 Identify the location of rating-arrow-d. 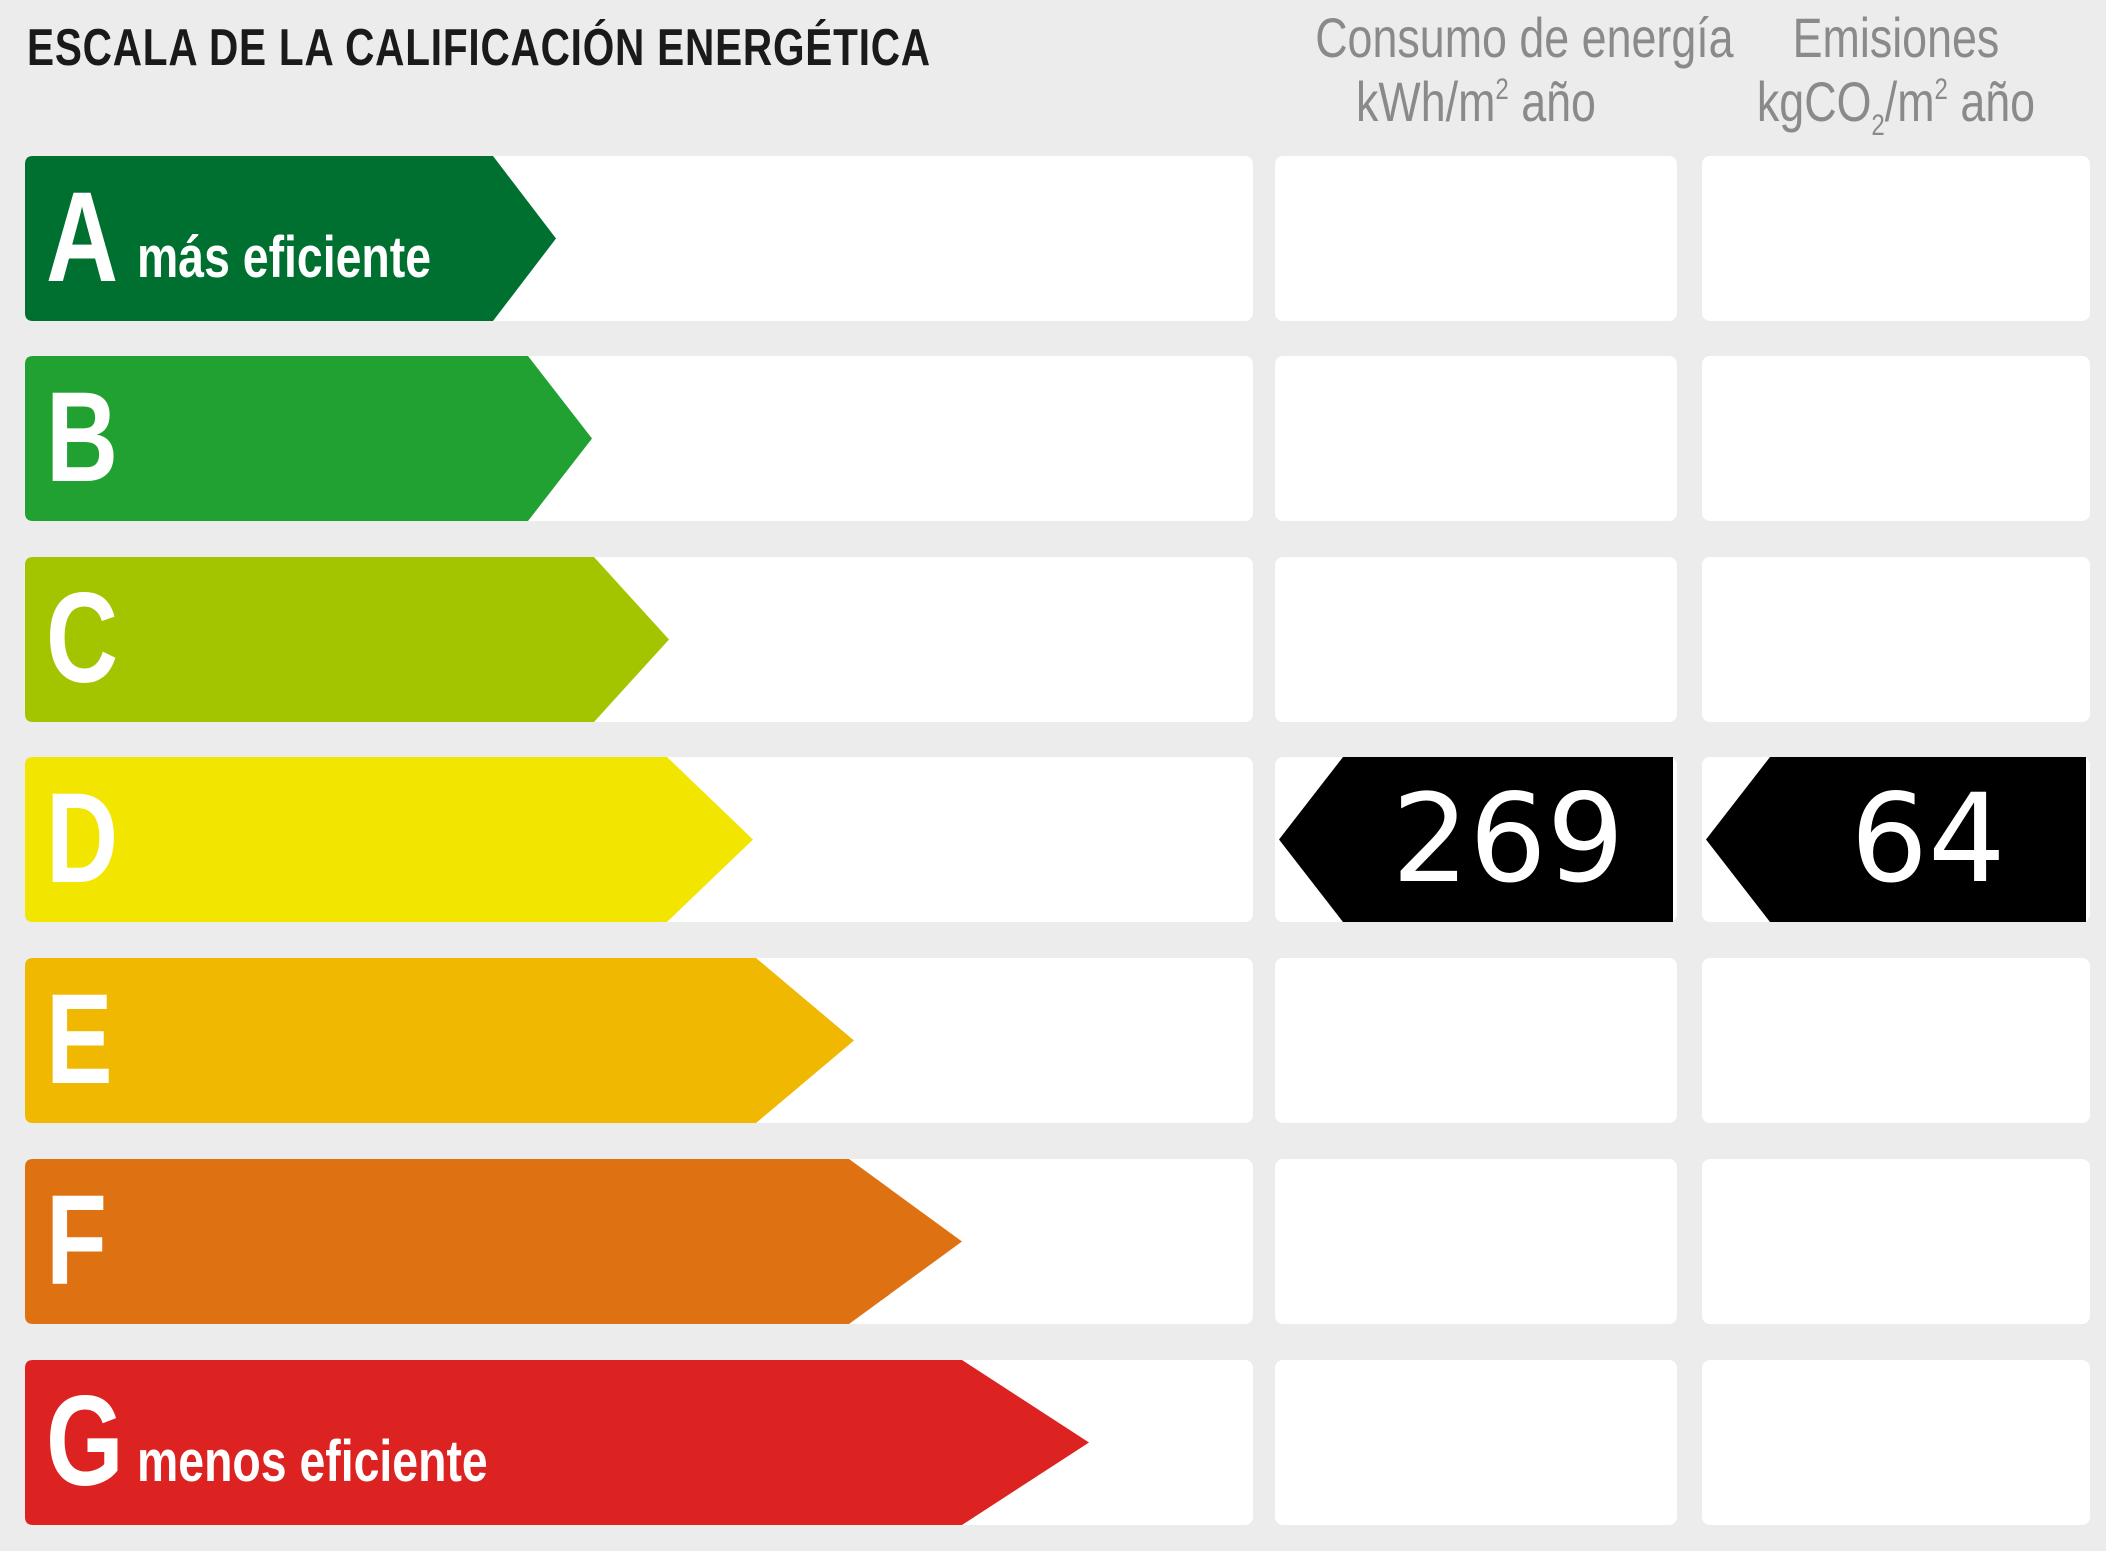
(389, 839).